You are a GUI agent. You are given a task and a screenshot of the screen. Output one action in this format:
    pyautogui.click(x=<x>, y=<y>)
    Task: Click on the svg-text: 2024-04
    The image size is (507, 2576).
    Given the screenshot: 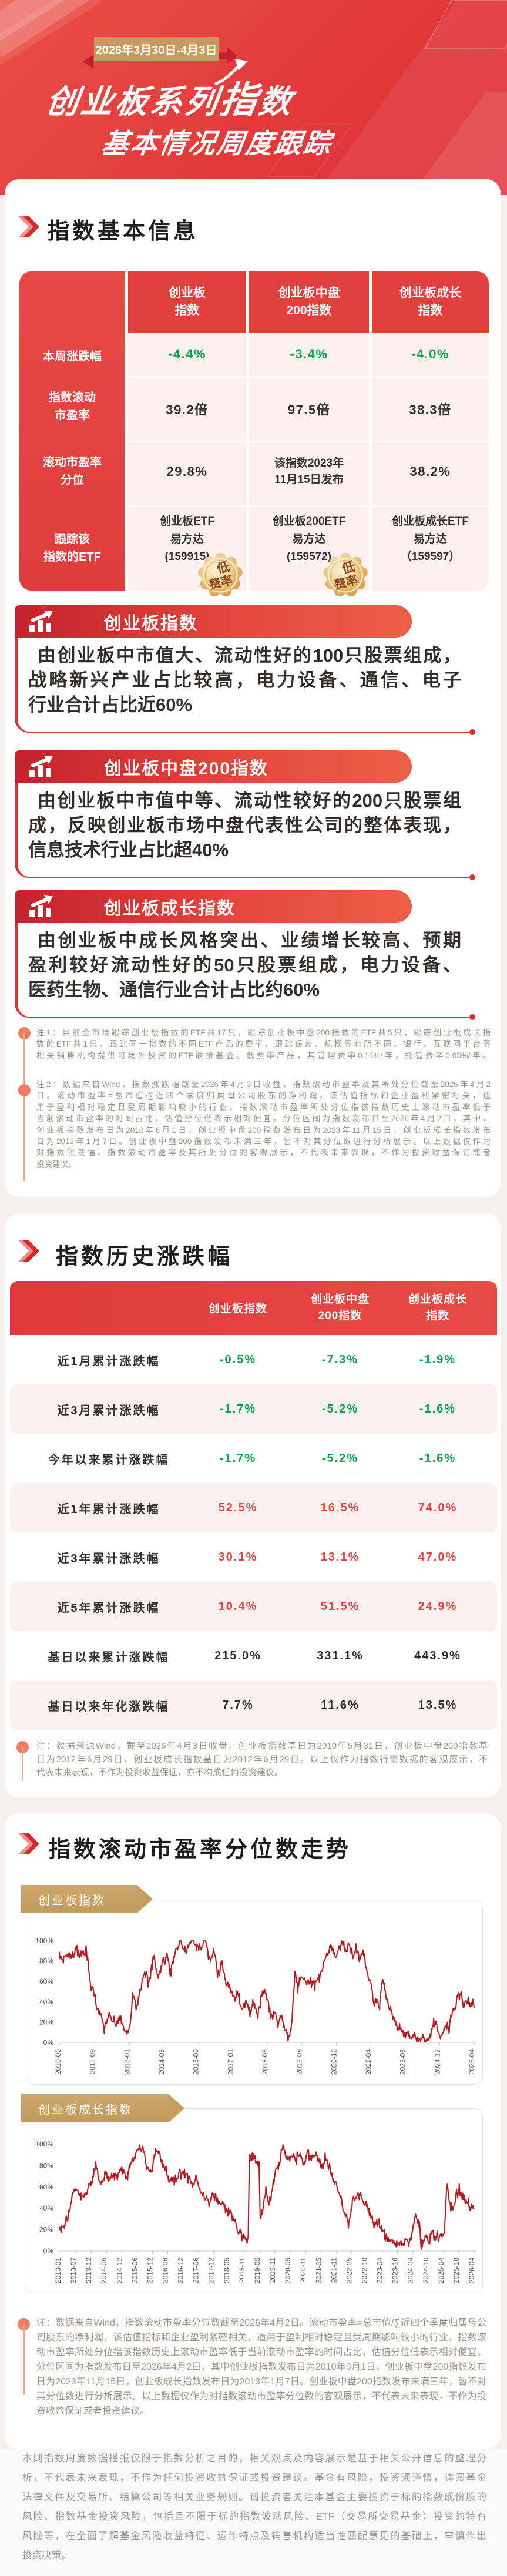 What is the action you would take?
    pyautogui.click(x=411, y=2270)
    